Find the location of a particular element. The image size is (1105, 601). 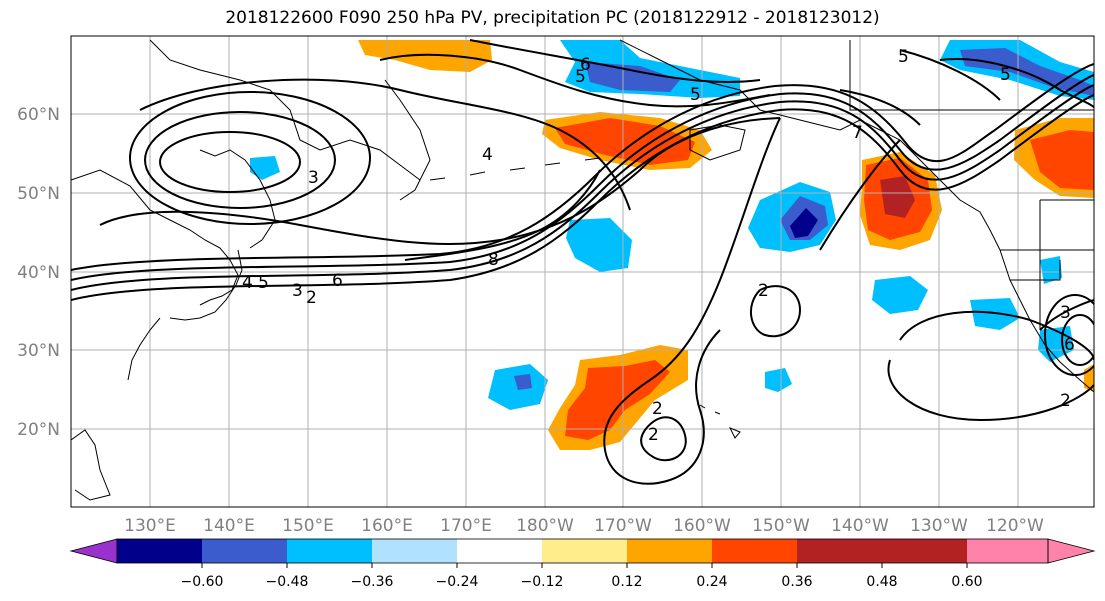

colorbar-tick-label: 0.48 is located at coordinates (881, 582).